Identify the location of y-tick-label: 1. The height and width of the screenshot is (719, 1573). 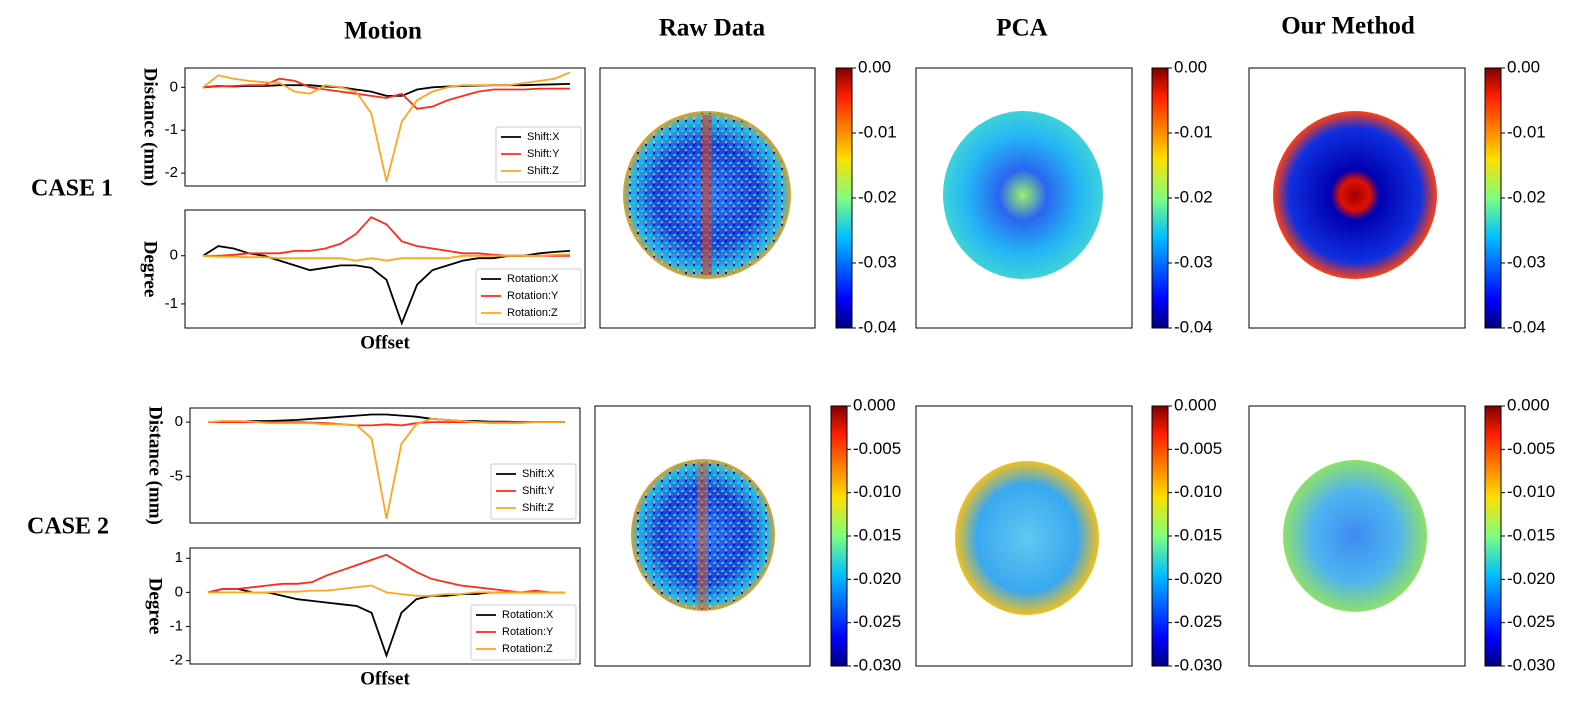
(179, 557).